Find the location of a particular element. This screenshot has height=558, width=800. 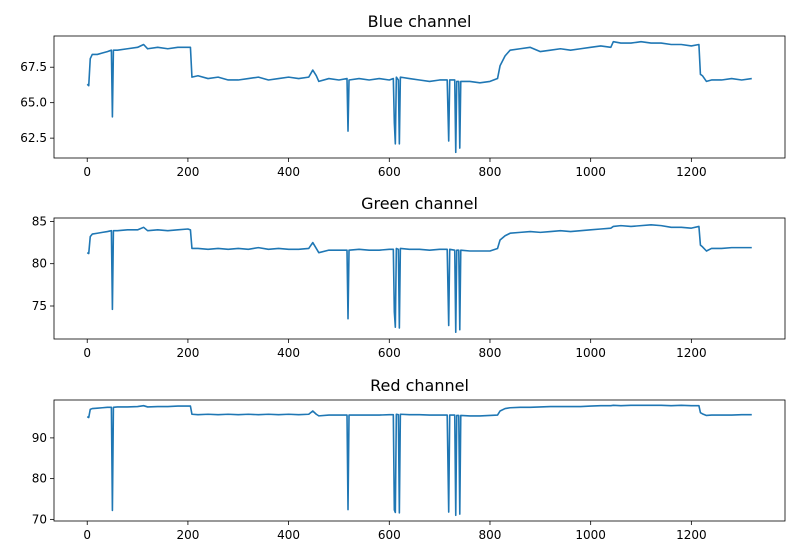

red-channel-xtick-label: 0 is located at coordinates (87, 535).